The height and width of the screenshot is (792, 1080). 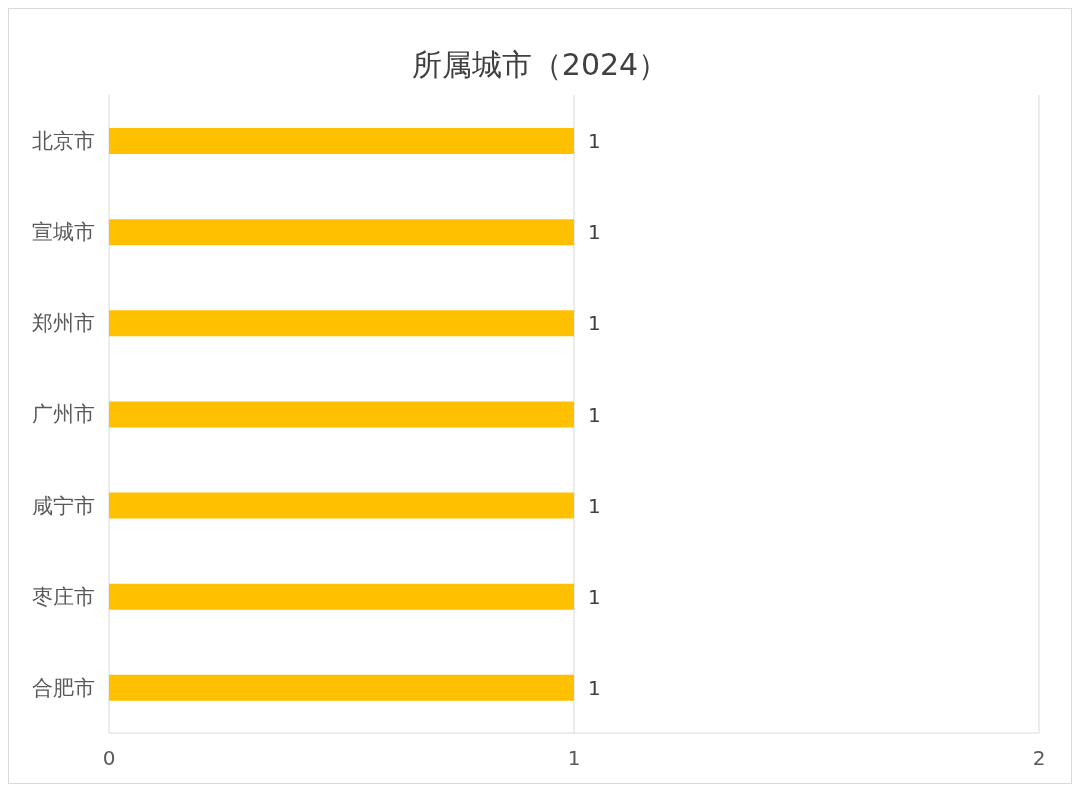 I want to click on y-tick-label: 广州市, so click(x=63, y=414).